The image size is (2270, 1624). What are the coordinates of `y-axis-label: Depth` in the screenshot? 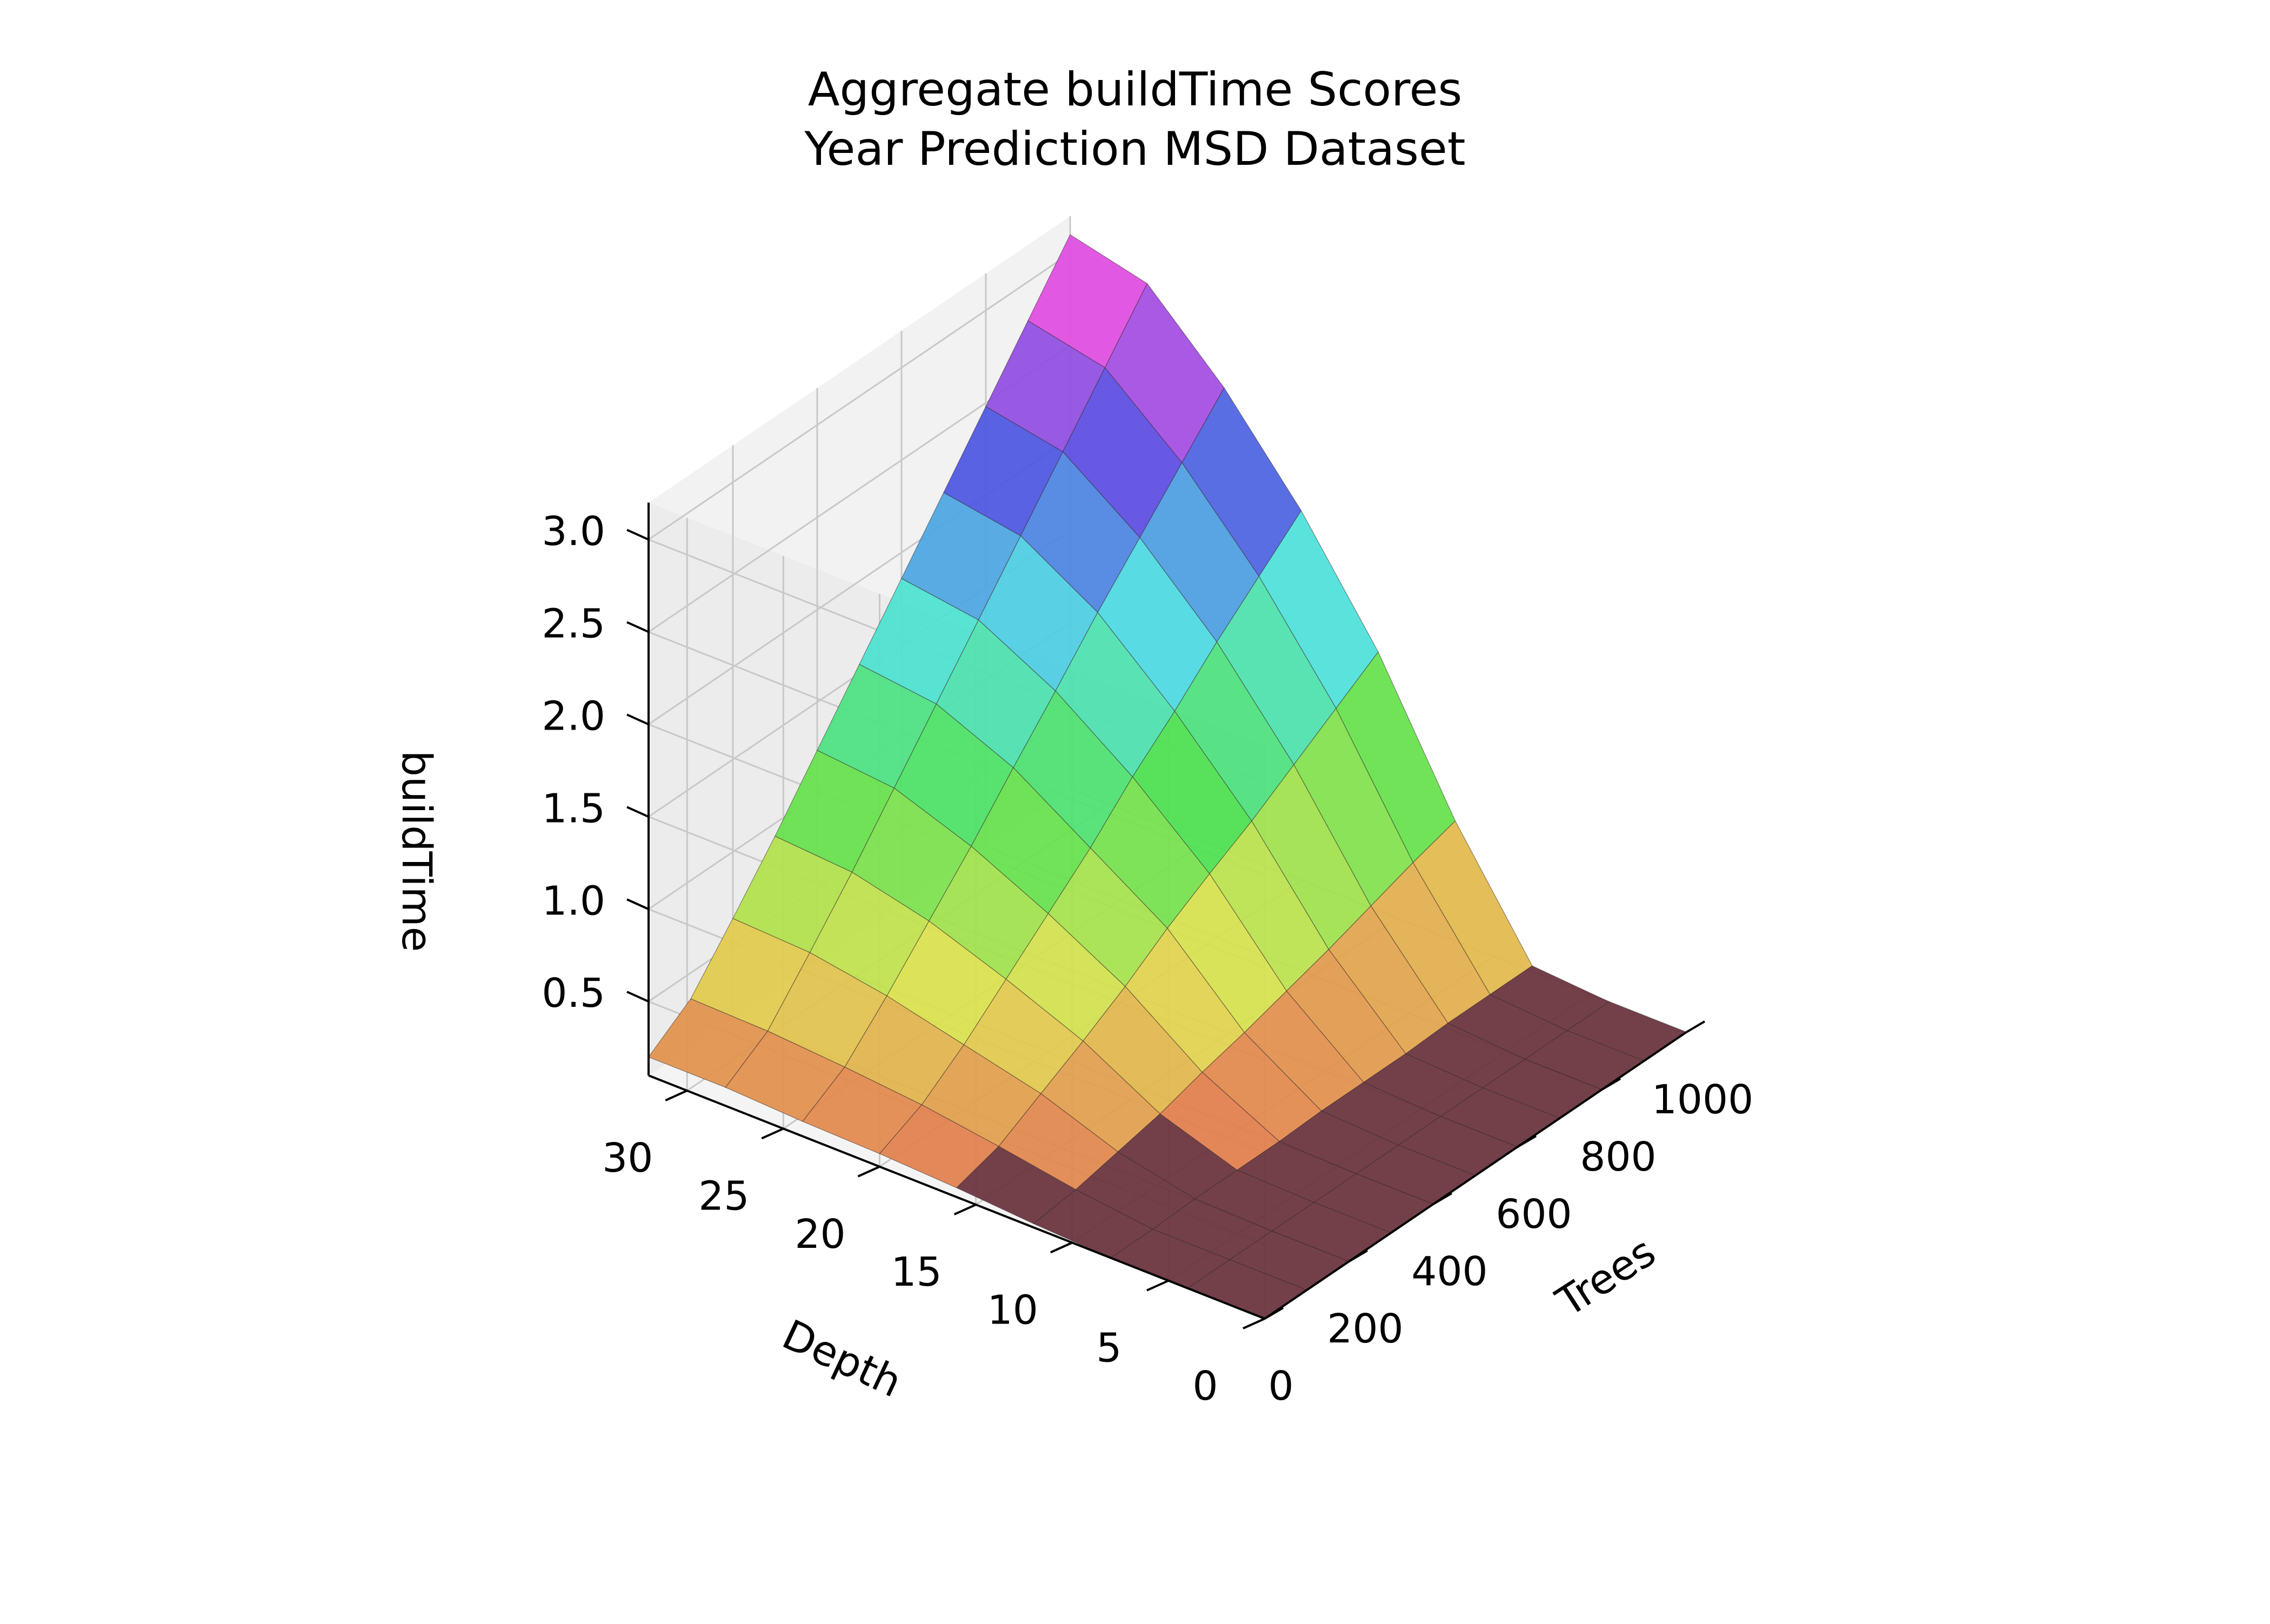 It's located at (842, 1358).